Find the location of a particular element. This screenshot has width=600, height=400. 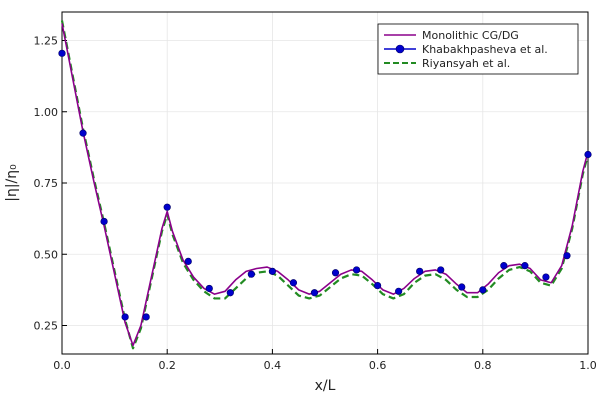

legend-marker-khabakhpasheva is located at coordinates (400, 49).